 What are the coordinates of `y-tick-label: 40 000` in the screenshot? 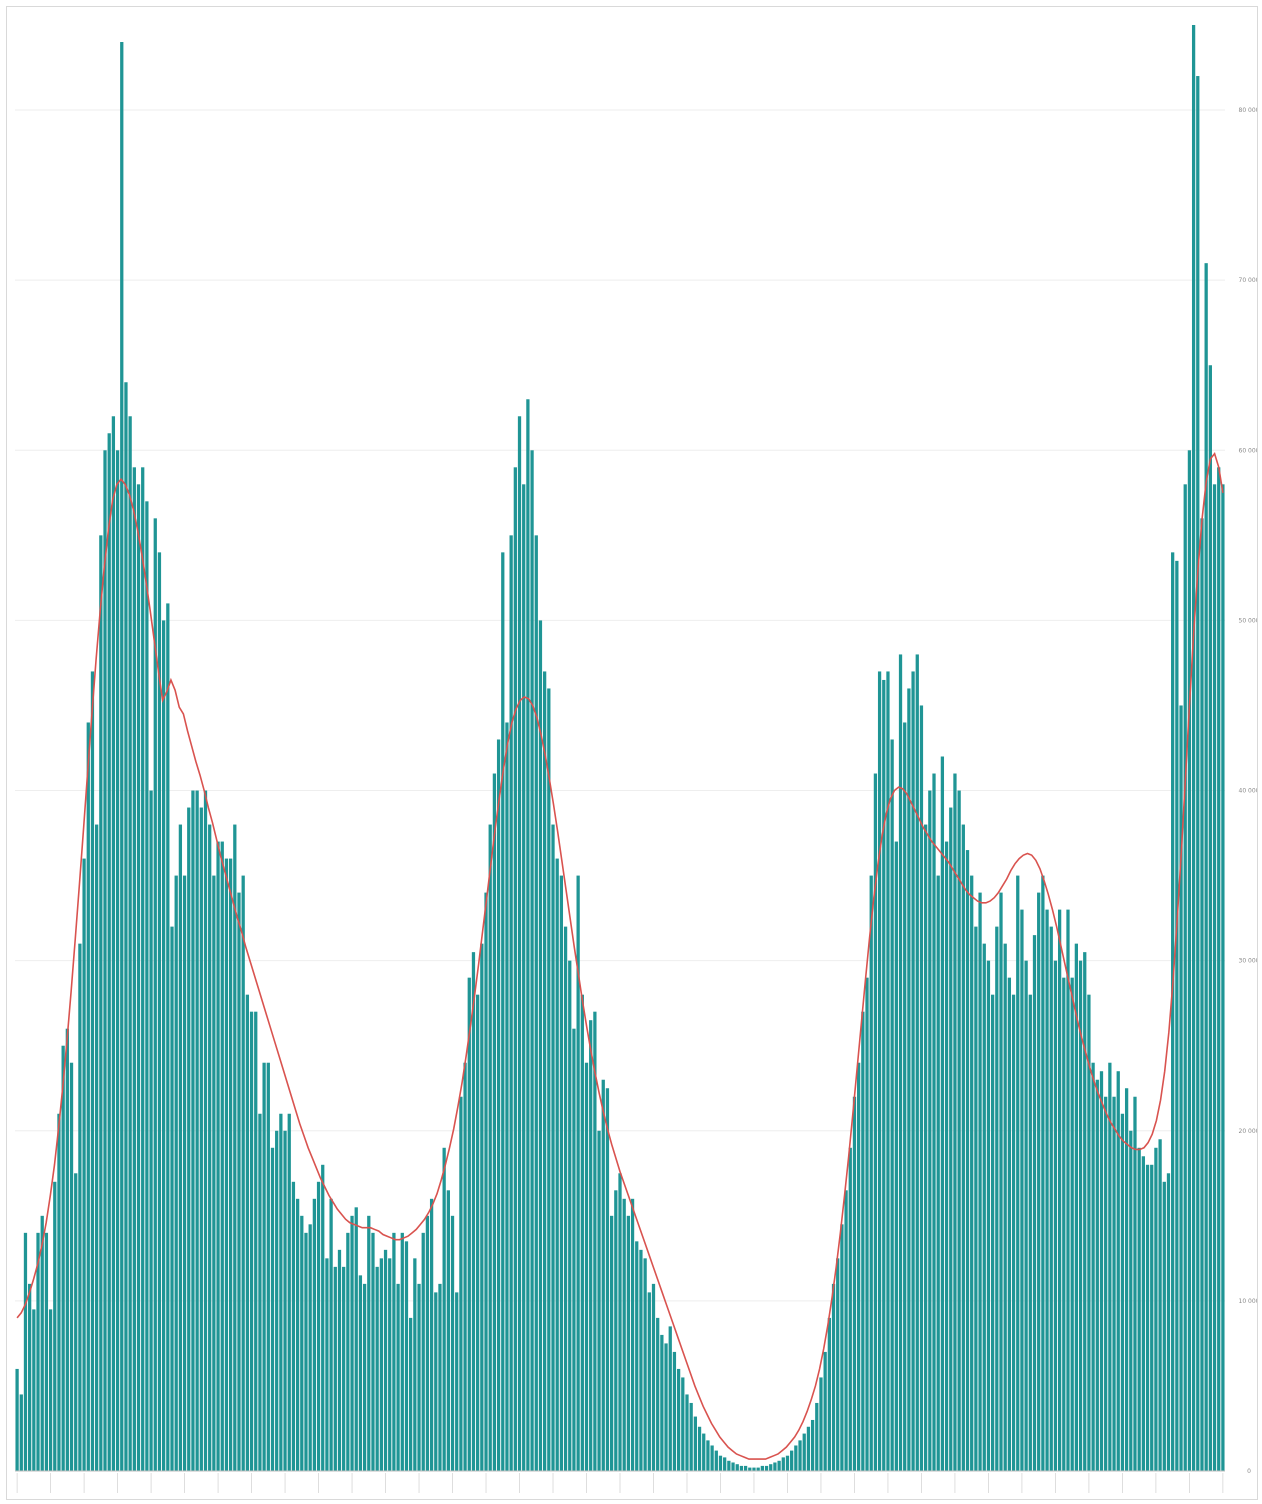 It's located at (1248, 791).